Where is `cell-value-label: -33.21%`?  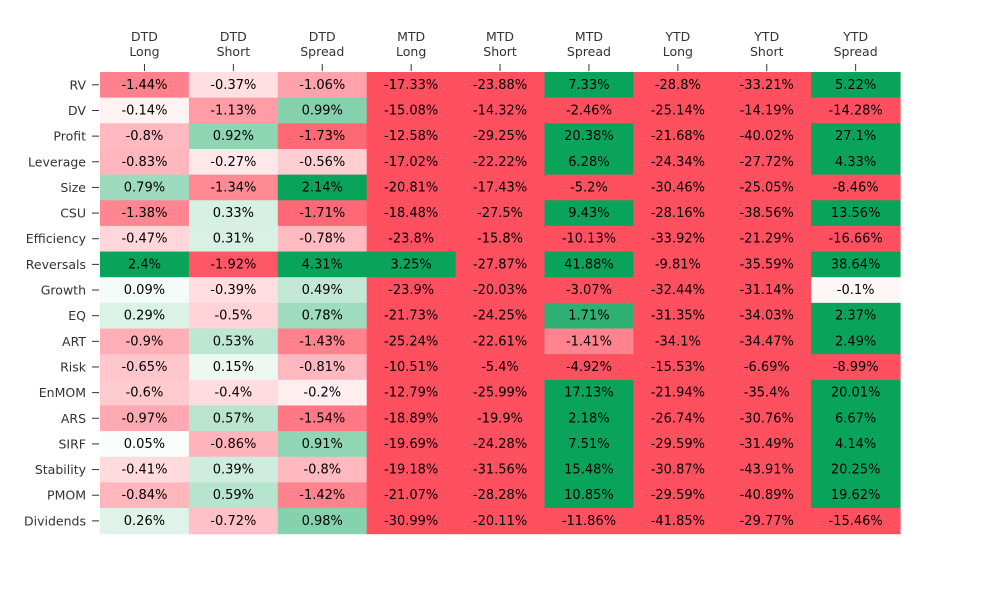
cell-value-label: -33.21% is located at coordinates (767, 85).